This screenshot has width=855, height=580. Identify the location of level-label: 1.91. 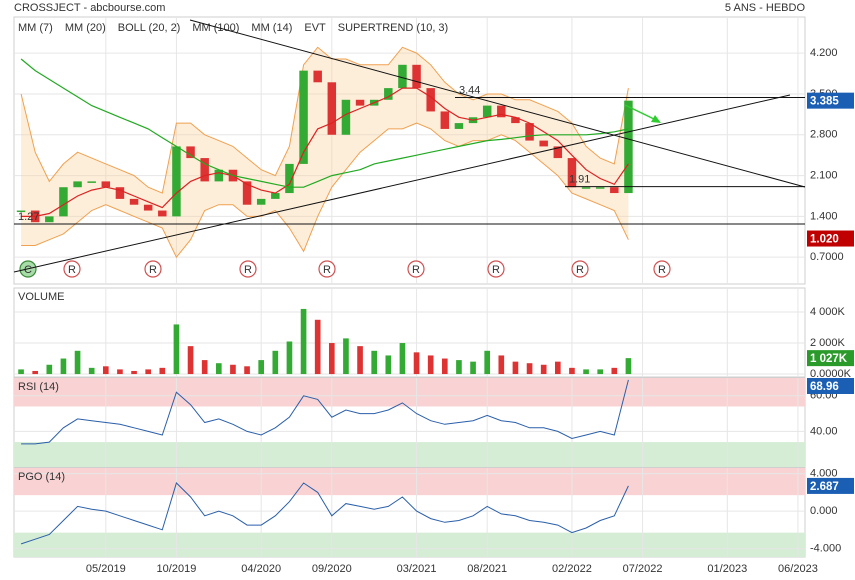
(579, 180).